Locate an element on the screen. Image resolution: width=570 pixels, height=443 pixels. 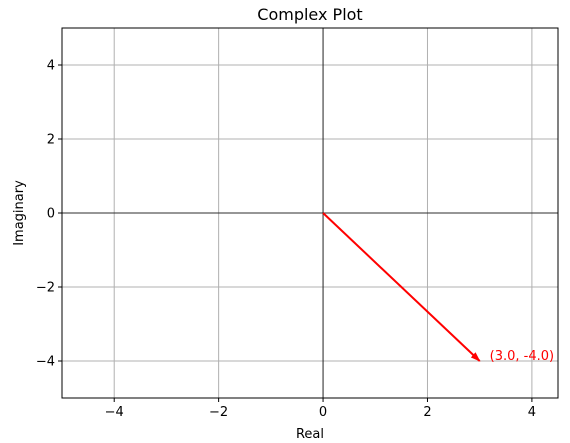
x-tick-label: 2 is located at coordinates (427, 412).